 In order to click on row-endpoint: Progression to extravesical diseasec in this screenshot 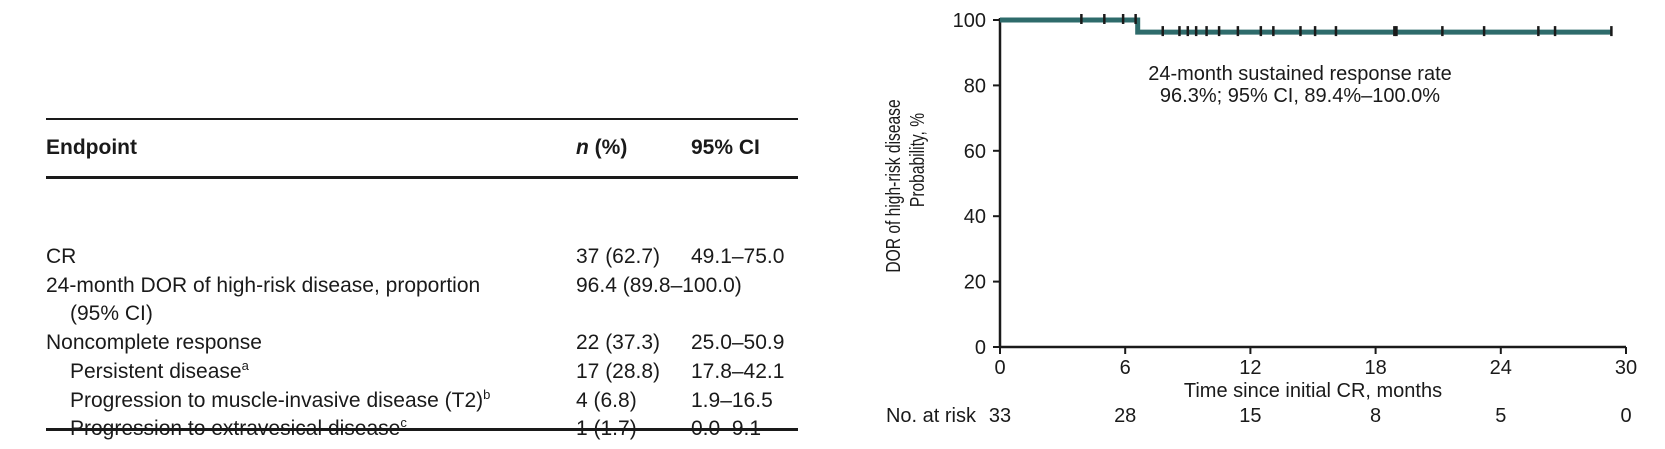, I will do `click(238, 428)`.